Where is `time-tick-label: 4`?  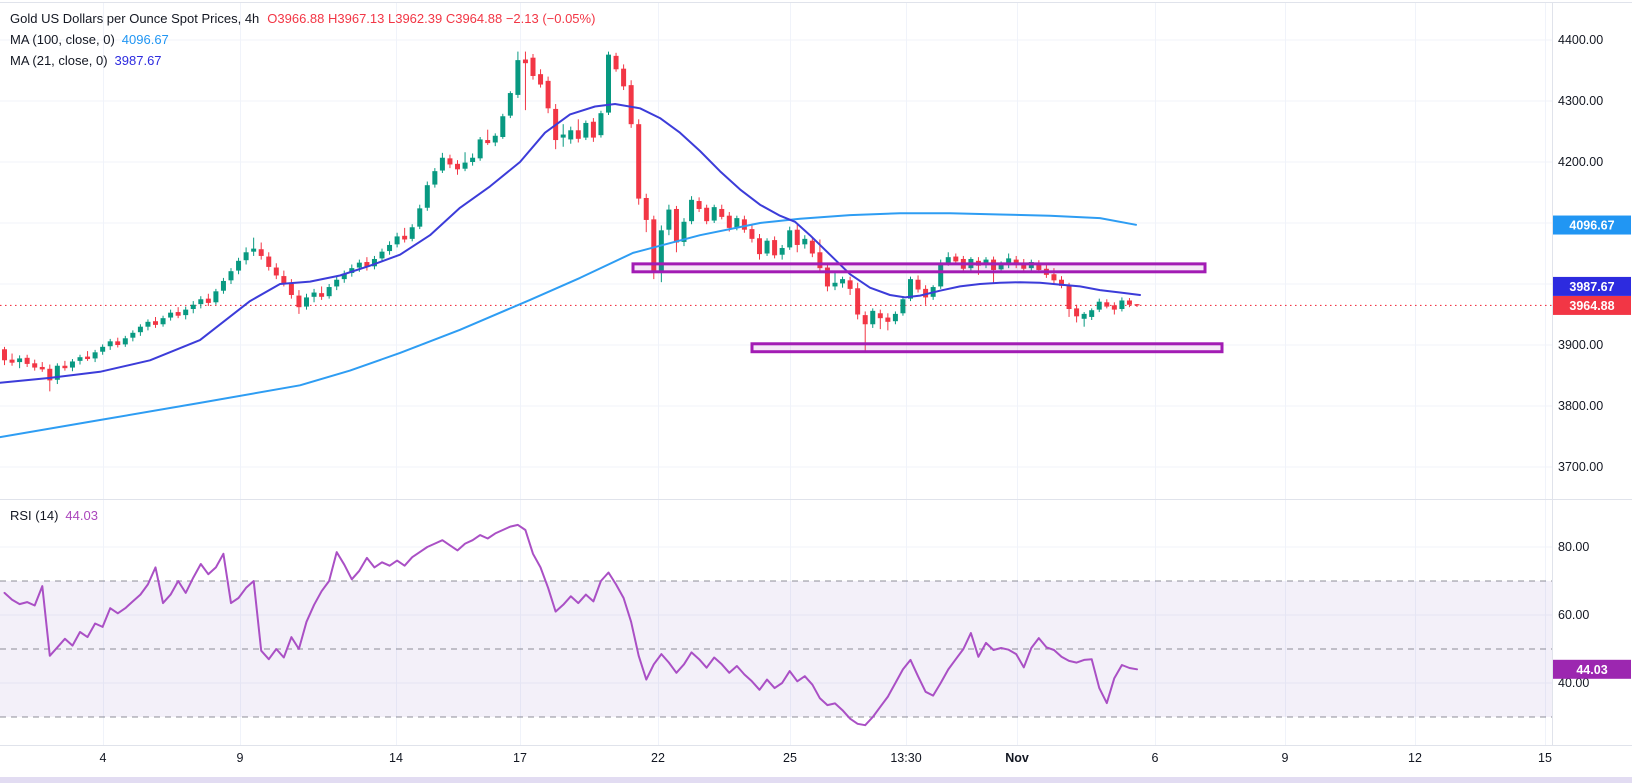 time-tick-label: 4 is located at coordinates (103, 758).